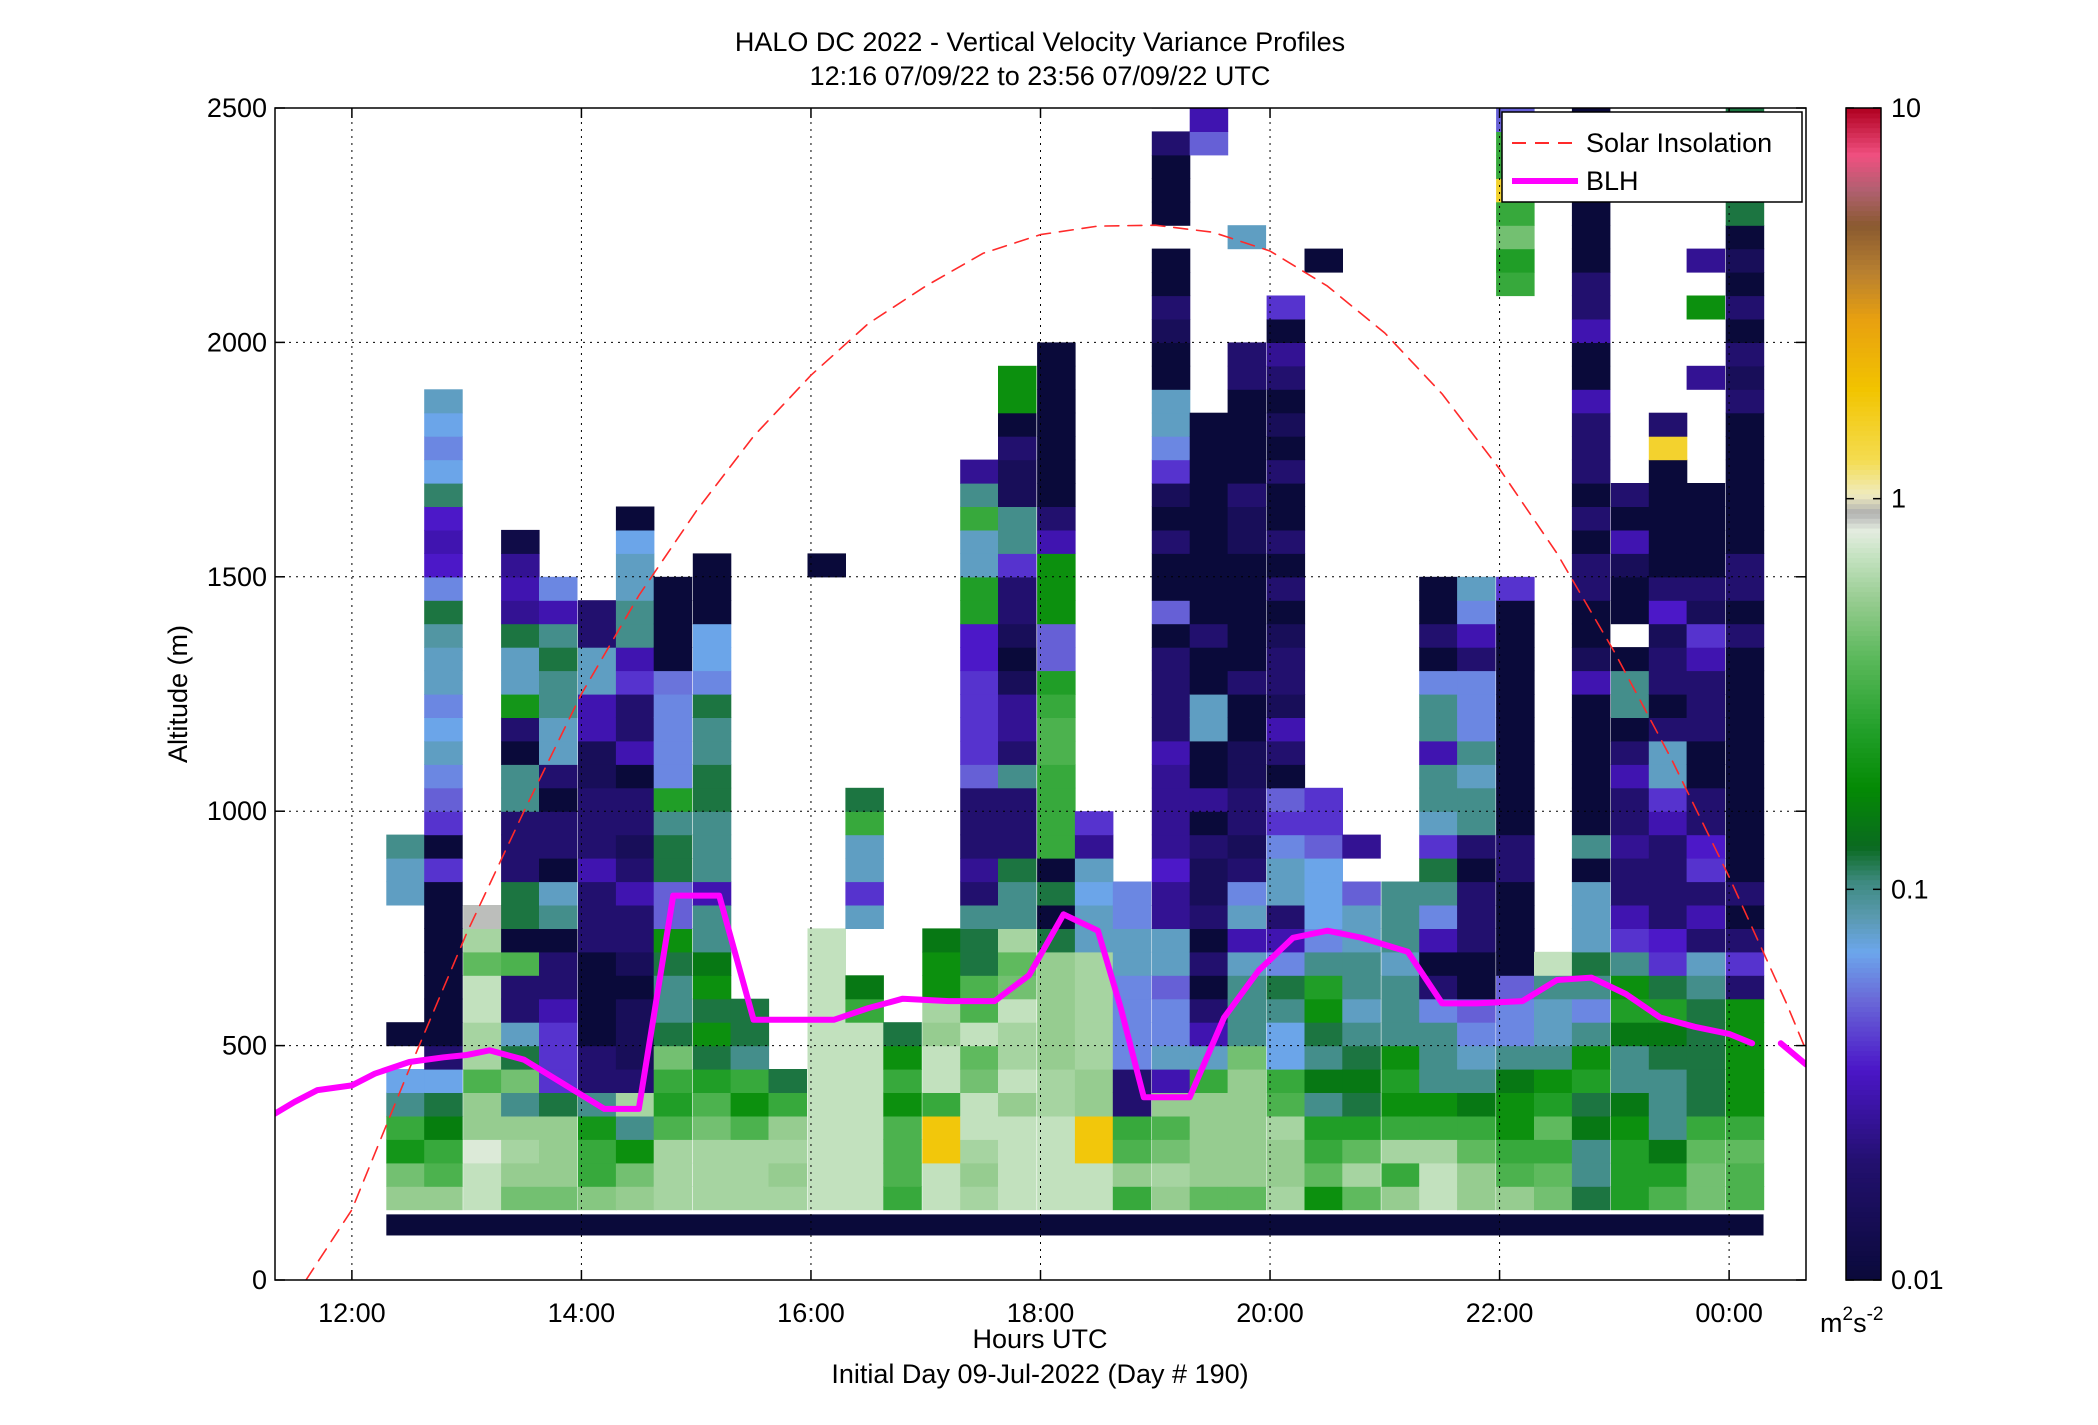  Describe the element at coordinates (1875, 1314) in the screenshot. I see `colorbar-units-sup2: -2` at that location.